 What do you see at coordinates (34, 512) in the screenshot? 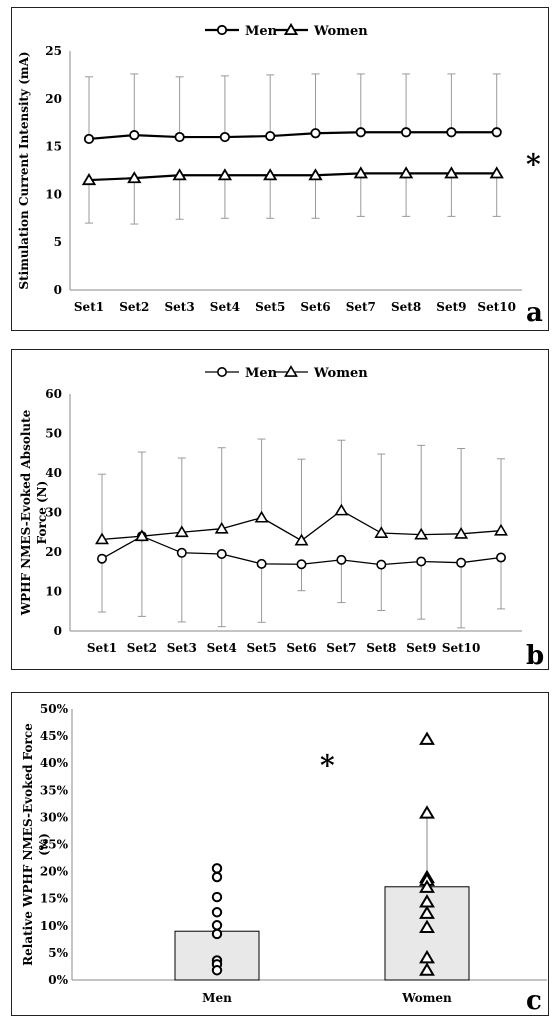
I see `y-axis-title: WPHF NMES-Evoked Absolute Force (N)` at bounding box center [34, 512].